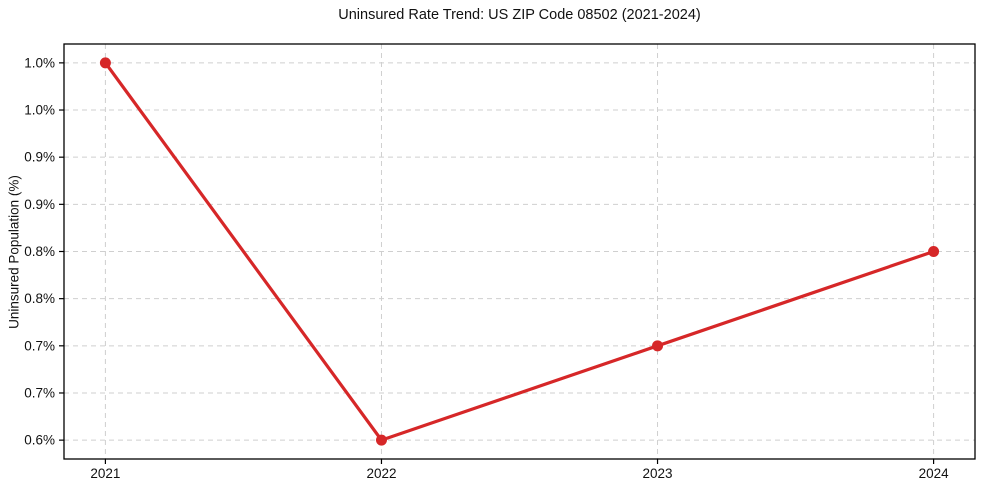 This screenshot has height=490, width=989. What do you see at coordinates (658, 473) in the screenshot?
I see `x-tick-label: 2023` at bounding box center [658, 473].